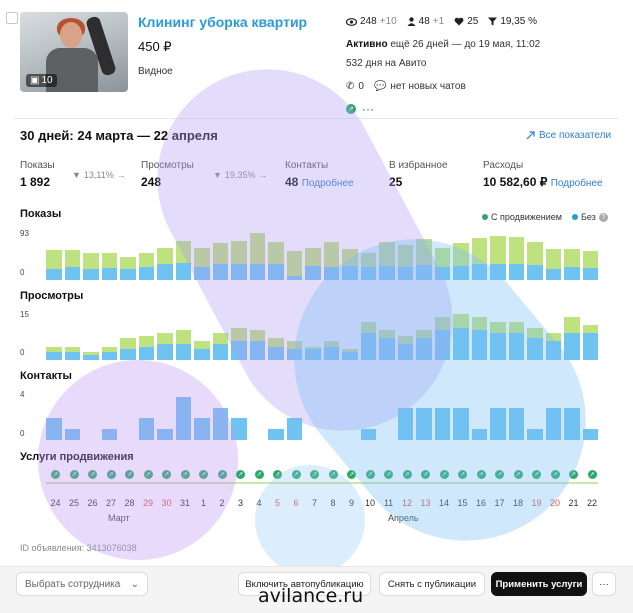  I want to click on apply-services-button: Применить услуги, so click(539, 584).